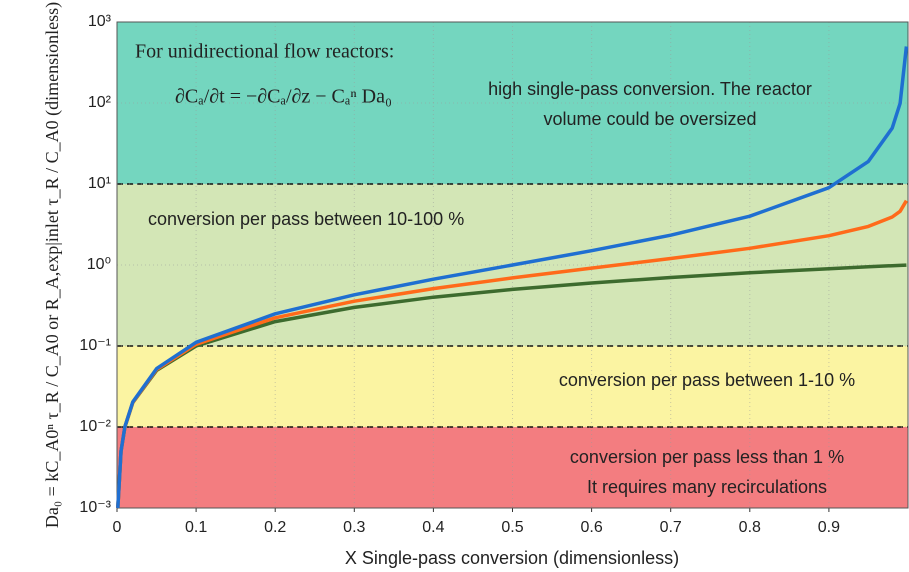  What do you see at coordinates (99, 183) in the screenshot?
I see `y-tick-label: 10¹` at bounding box center [99, 183].